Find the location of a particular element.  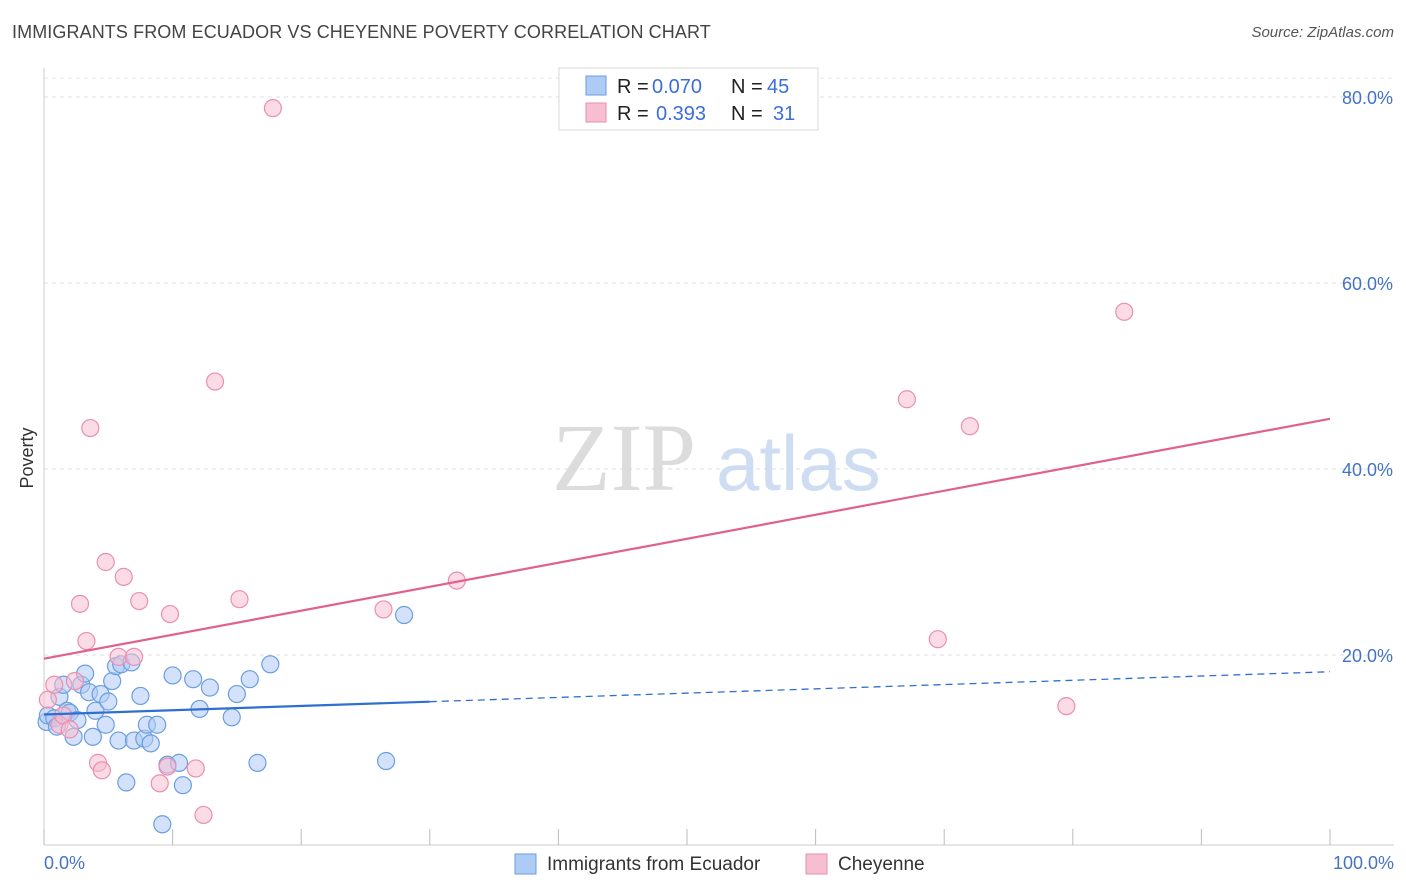

legend-n-label-ecuador: N = is located at coordinates (747, 87).